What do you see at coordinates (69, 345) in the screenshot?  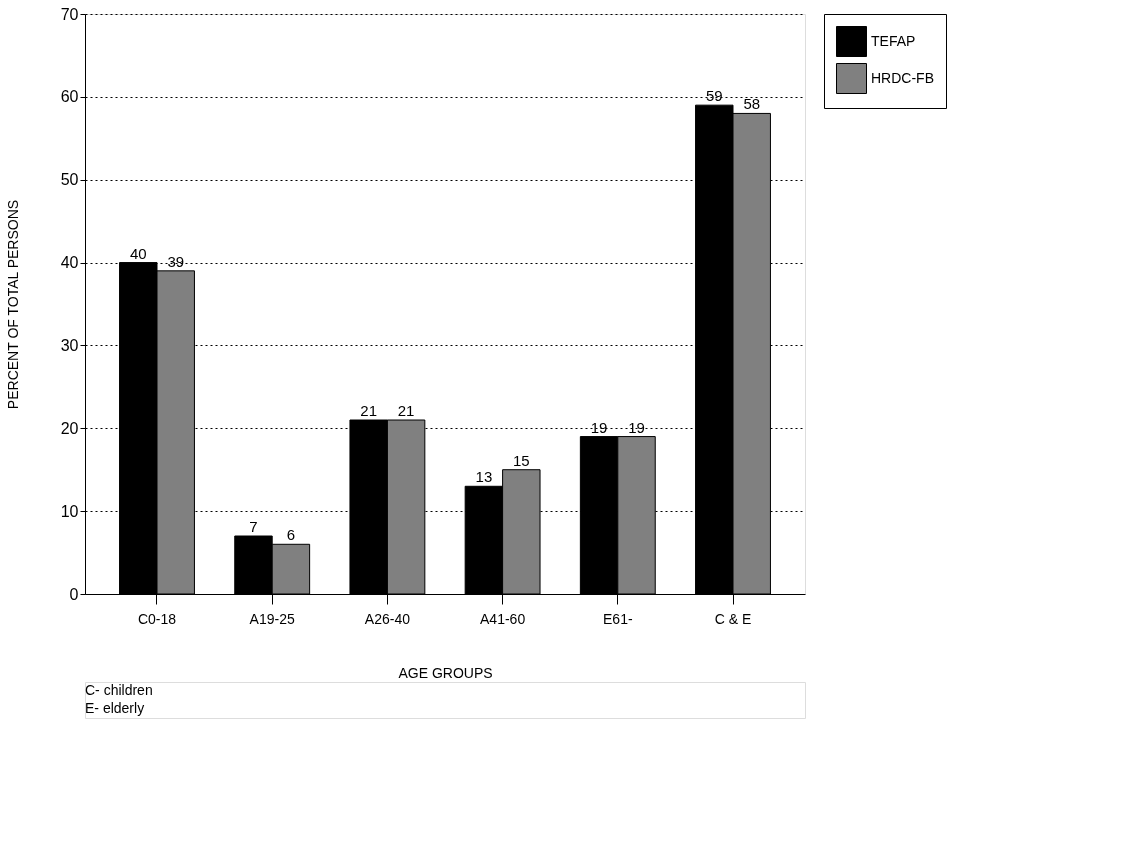 I see `y-tick-label: 30` at bounding box center [69, 345].